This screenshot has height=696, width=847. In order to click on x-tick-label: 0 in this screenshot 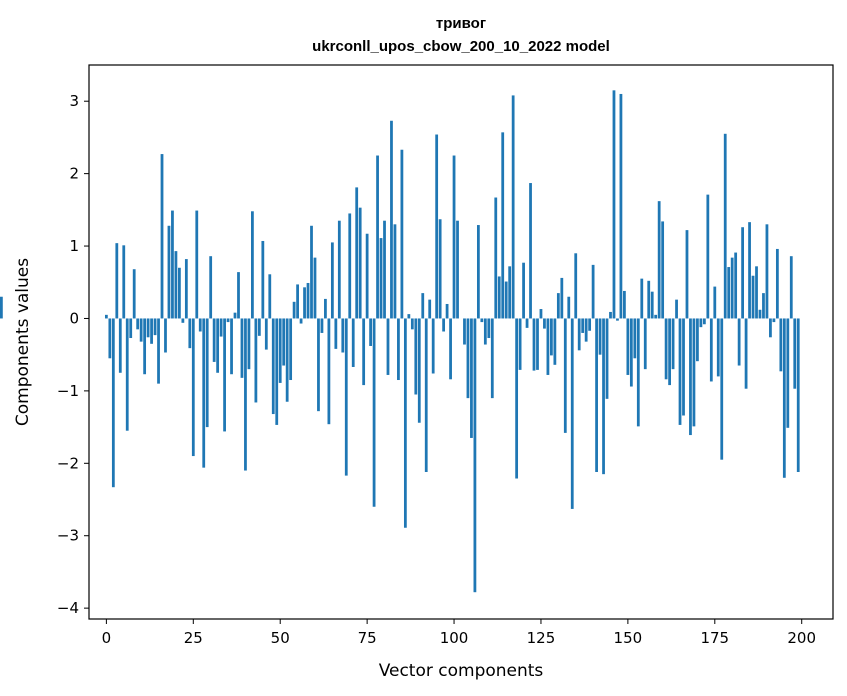, I will do `click(107, 638)`.